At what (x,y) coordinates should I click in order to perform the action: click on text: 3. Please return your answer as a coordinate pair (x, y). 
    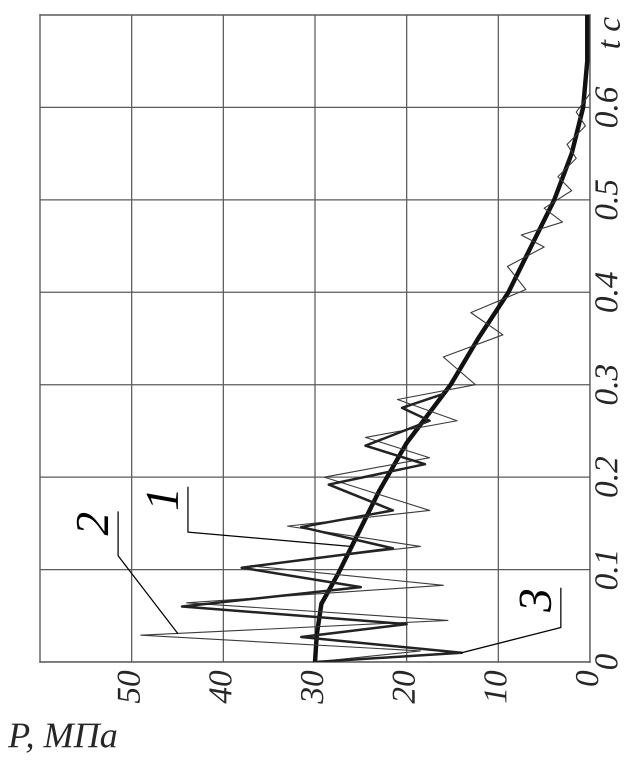
    Looking at the image, I should click on (536, 601).